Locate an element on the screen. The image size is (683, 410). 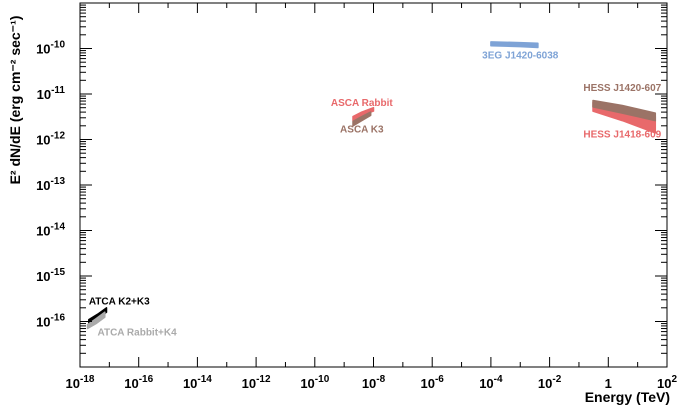
x-tick-label: 10⁻⁶ is located at coordinates (433, 382).